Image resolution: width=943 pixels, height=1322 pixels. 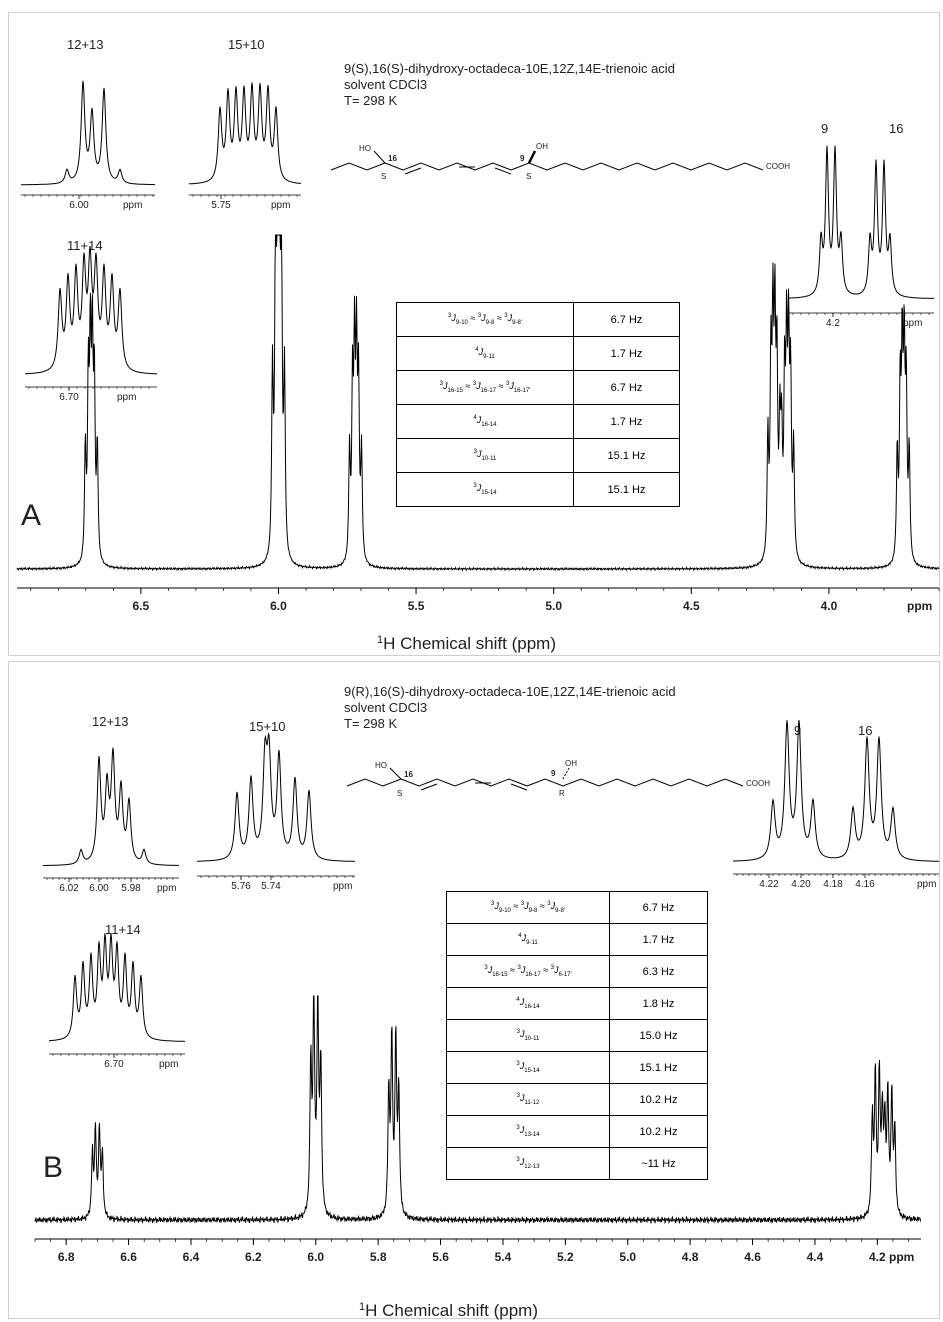 I want to click on coupling-row: 4J9-11 1.7 Hz, so click(x=577, y=939).